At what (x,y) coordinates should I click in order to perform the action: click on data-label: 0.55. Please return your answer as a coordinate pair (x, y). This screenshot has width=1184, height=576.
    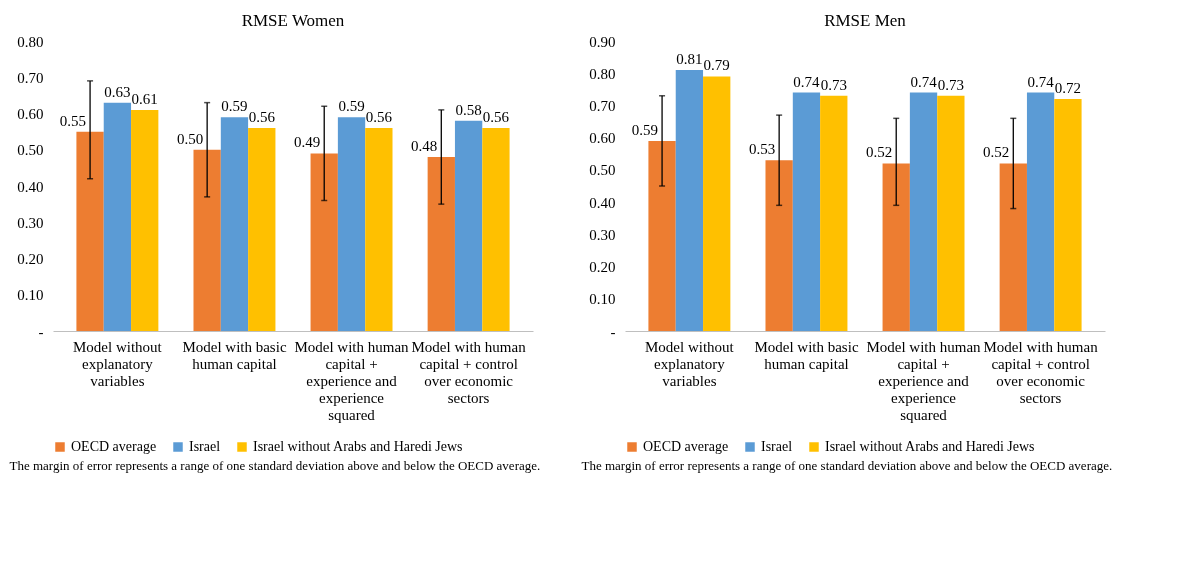
    Looking at the image, I should click on (73, 120).